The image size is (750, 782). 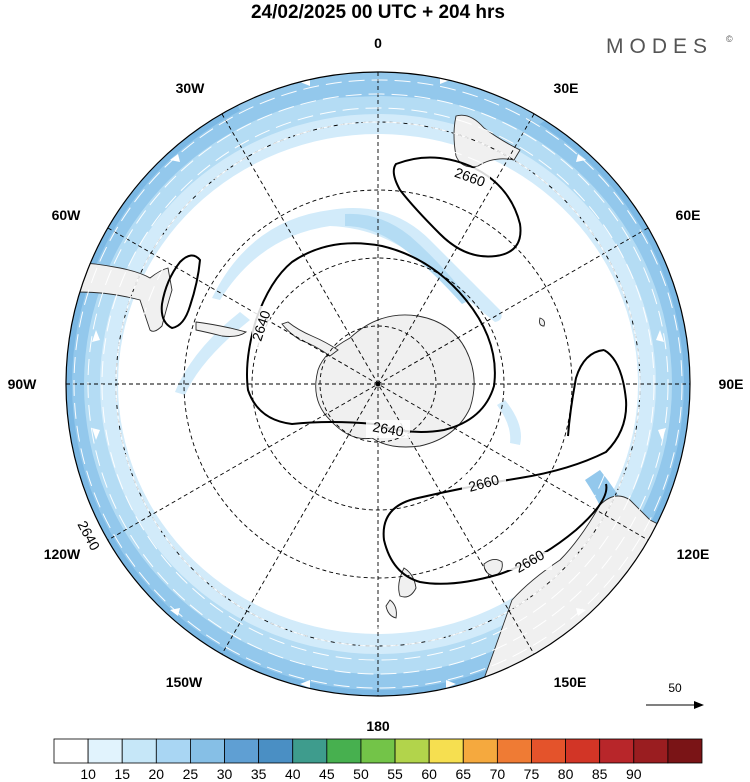 I want to click on lon-label-60w: 60W, so click(x=67, y=215).